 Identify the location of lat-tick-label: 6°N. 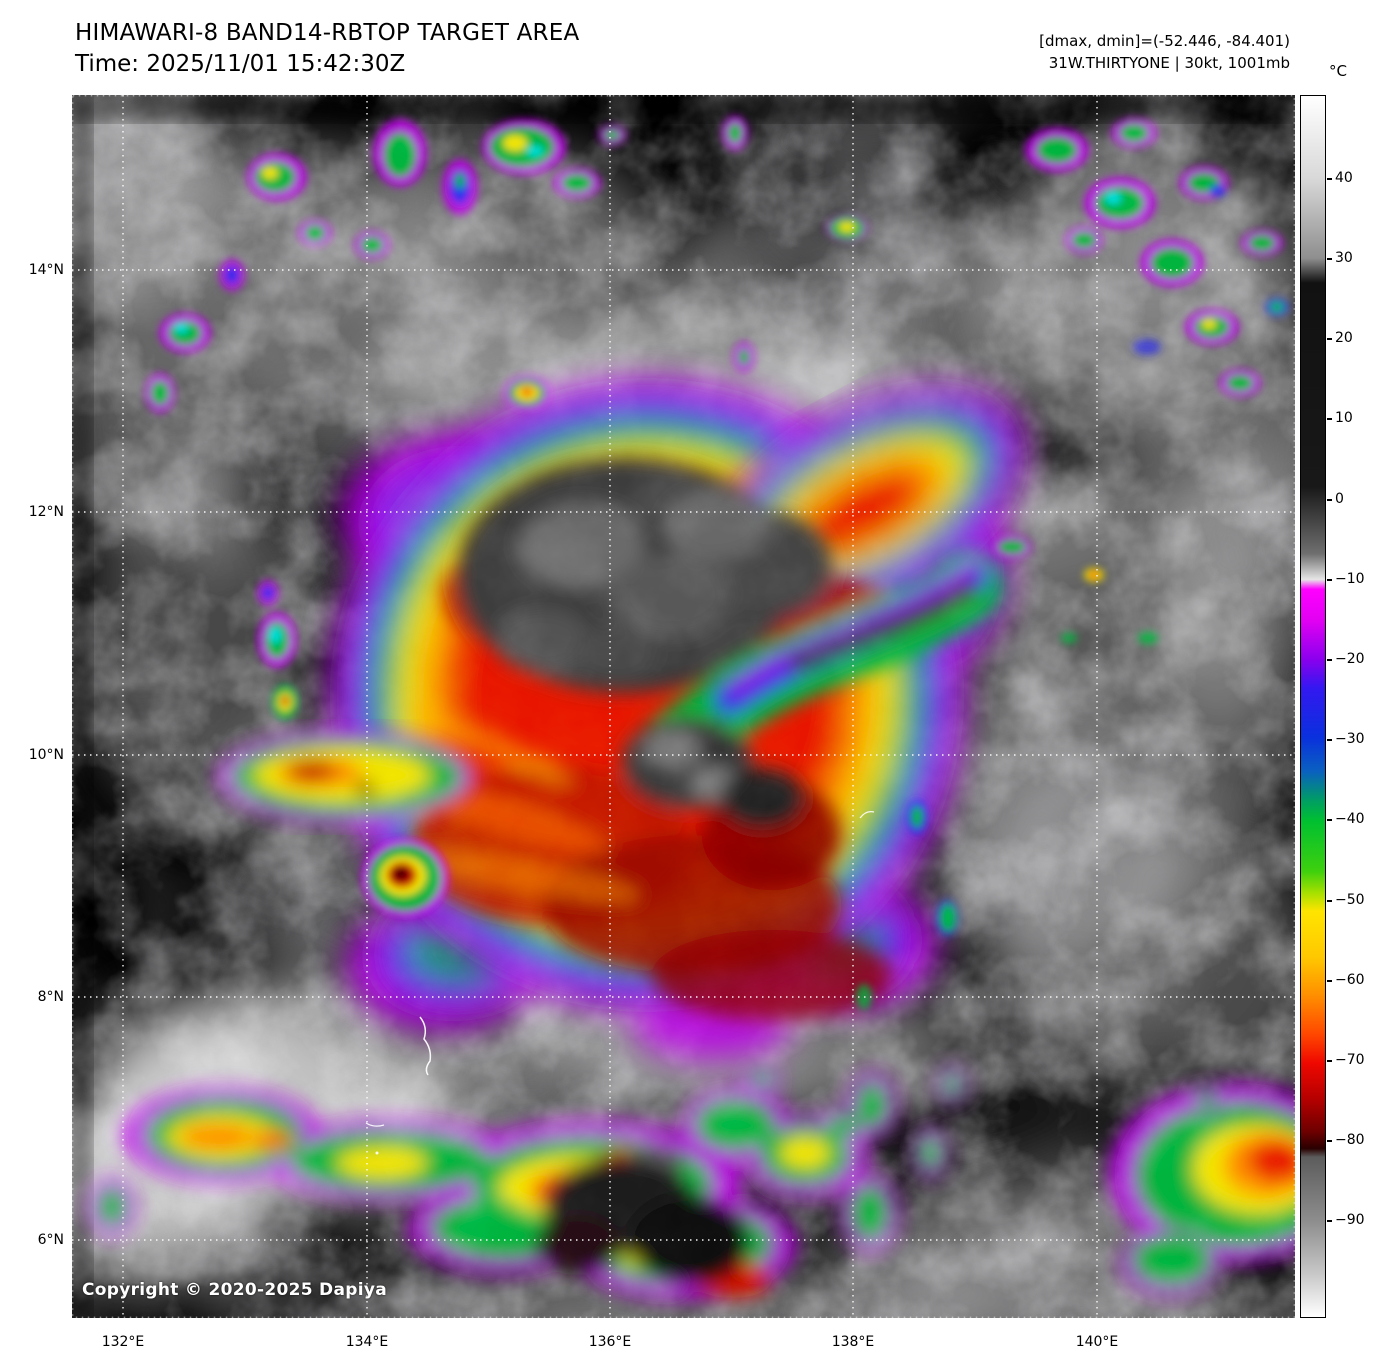
(50, 1240).